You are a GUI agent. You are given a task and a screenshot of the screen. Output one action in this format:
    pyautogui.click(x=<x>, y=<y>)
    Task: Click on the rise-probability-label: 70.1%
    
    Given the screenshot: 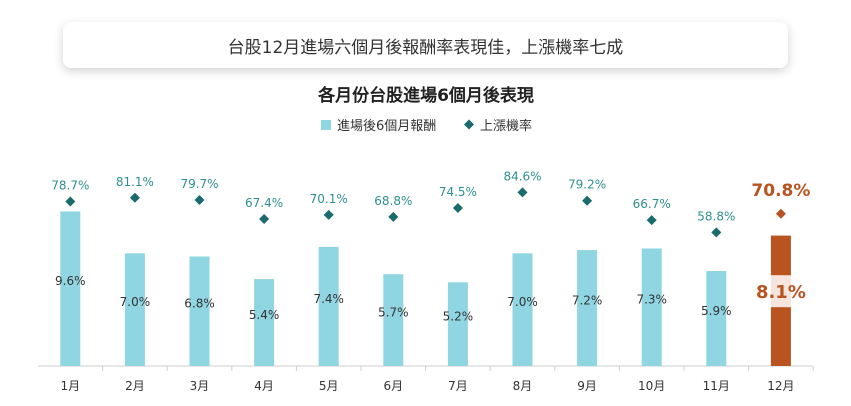 What is the action you would take?
    pyautogui.click(x=329, y=199)
    